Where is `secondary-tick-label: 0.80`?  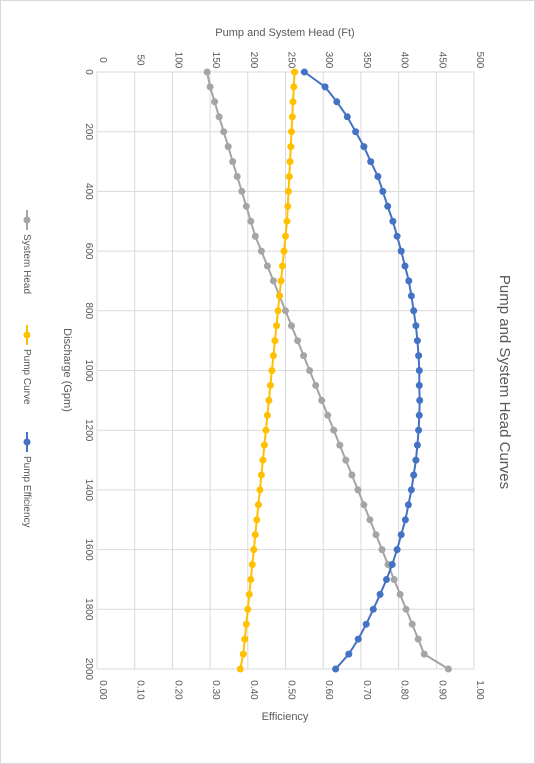 secondary-tick-label: 0.80 is located at coordinates (404, 690).